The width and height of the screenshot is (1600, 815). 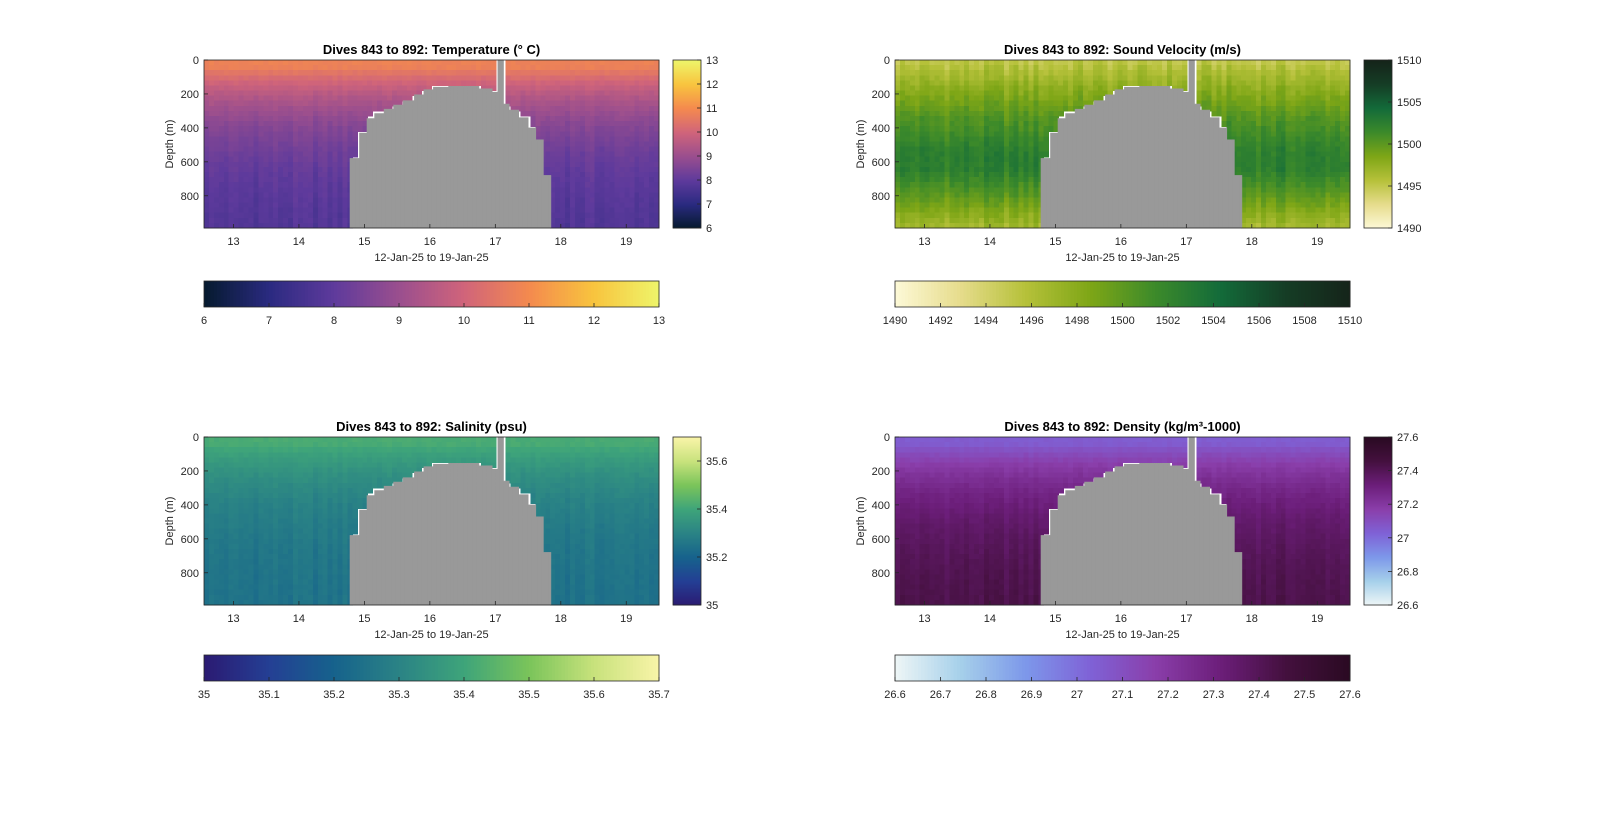 What do you see at coordinates (1403, 539) in the screenshot?
I see `colorbar-tick-label: 27` at bounding box center [1403, 539].